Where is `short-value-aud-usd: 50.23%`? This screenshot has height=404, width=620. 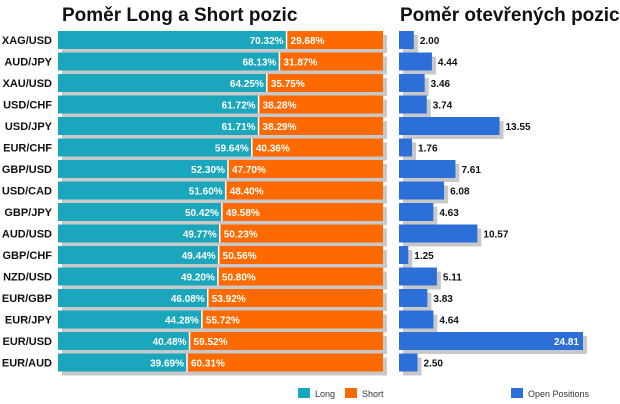 short-value-aud-usd: 50.23% is located at coordinates (241, 235).